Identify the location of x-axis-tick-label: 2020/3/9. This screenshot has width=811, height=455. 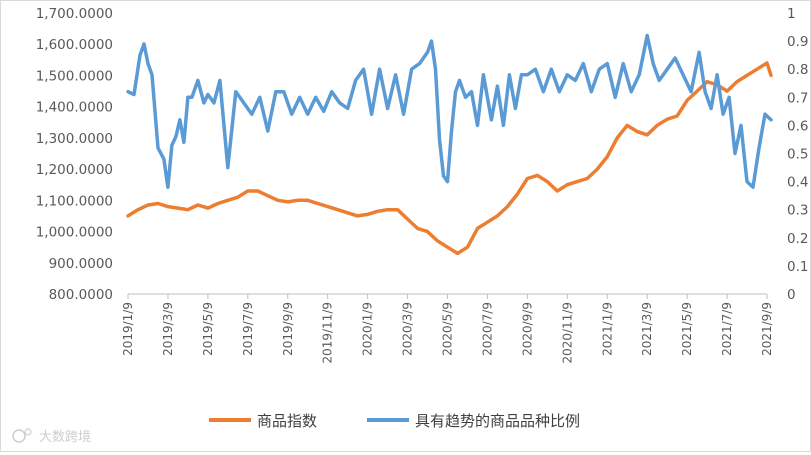
(408, 329).